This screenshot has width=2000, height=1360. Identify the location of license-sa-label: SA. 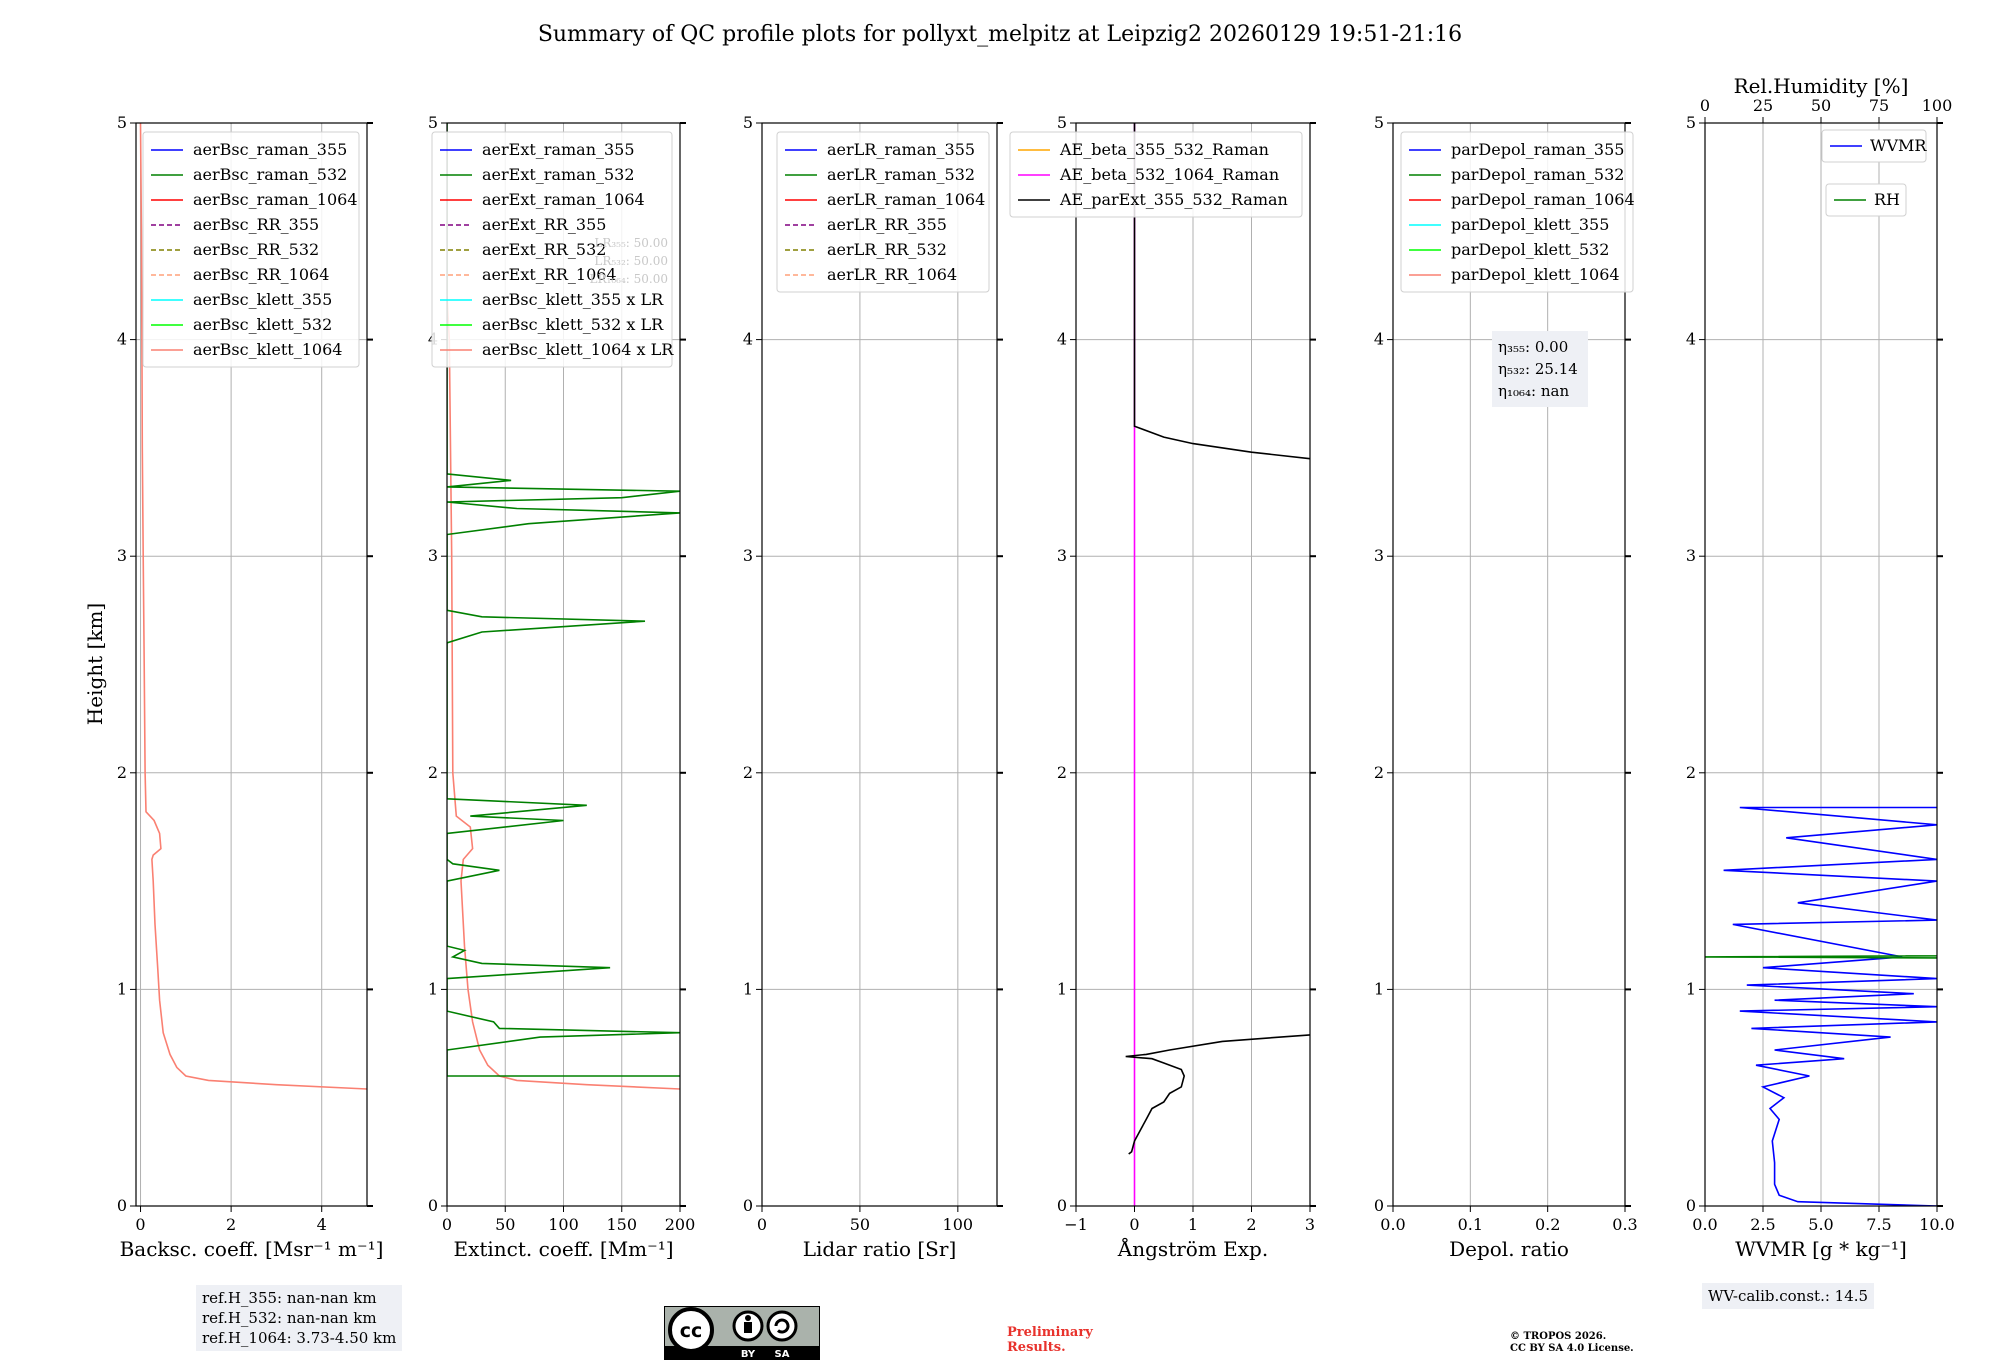
(782, 1354).